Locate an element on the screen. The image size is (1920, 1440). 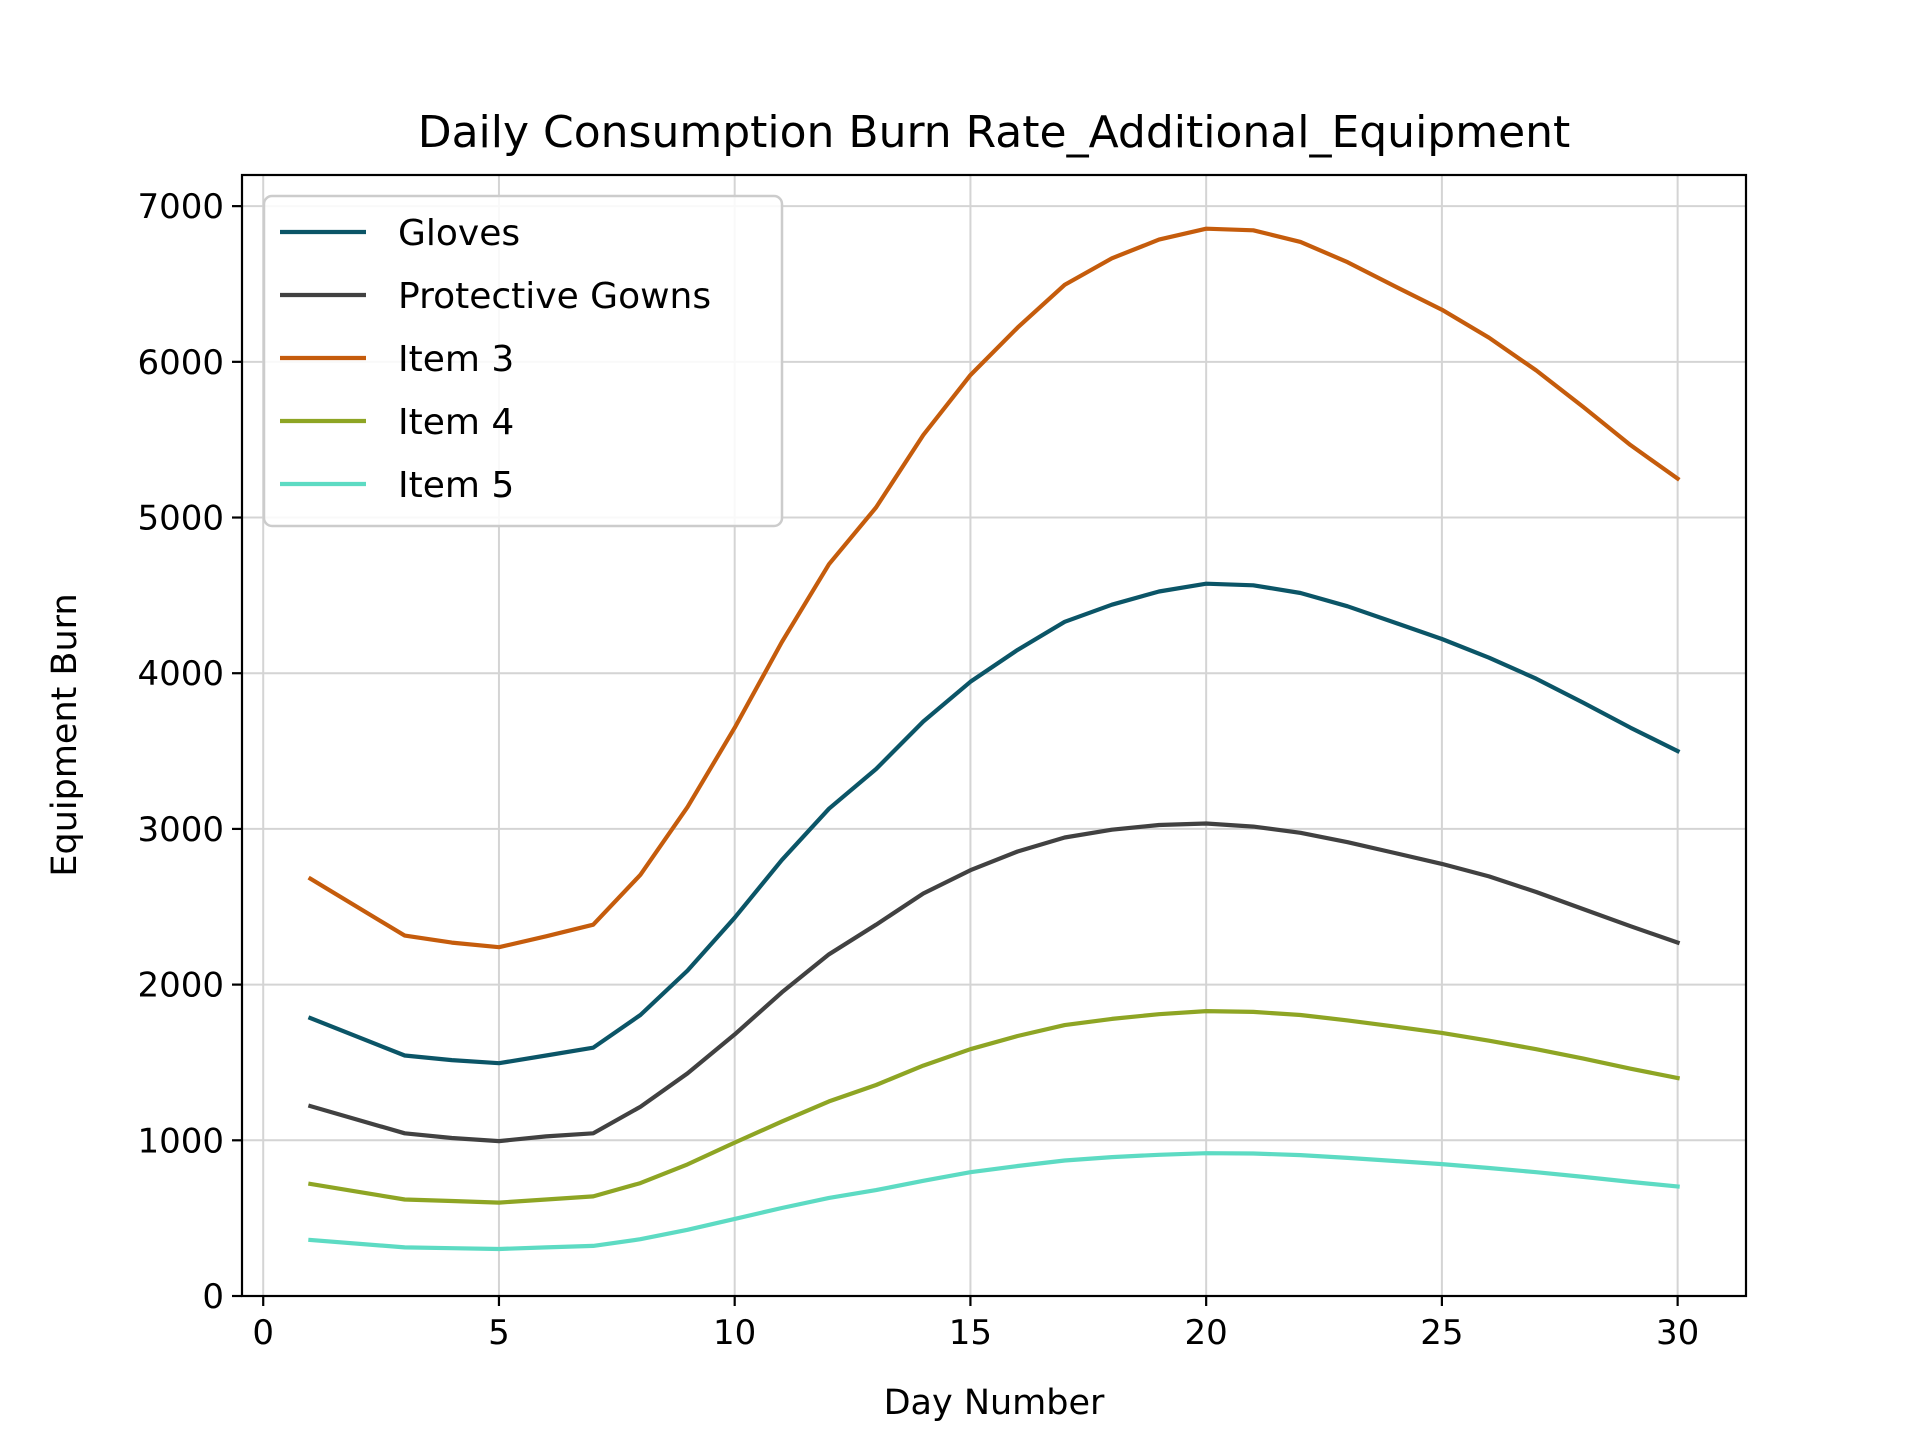
y-tick-label: 6000 is located at coordinates (180, 363).